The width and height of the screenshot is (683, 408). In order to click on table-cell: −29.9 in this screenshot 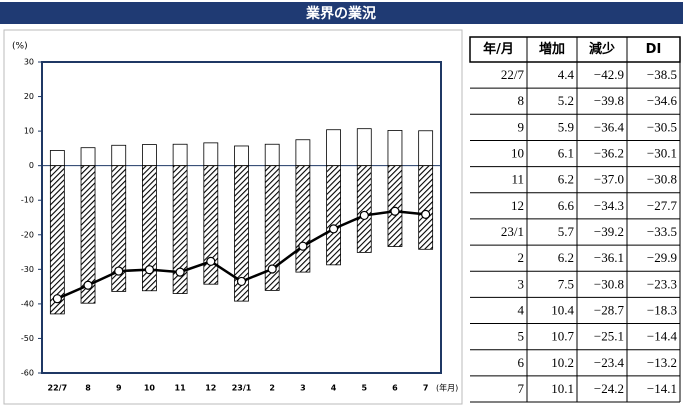, I will do `click(662, 257)`.